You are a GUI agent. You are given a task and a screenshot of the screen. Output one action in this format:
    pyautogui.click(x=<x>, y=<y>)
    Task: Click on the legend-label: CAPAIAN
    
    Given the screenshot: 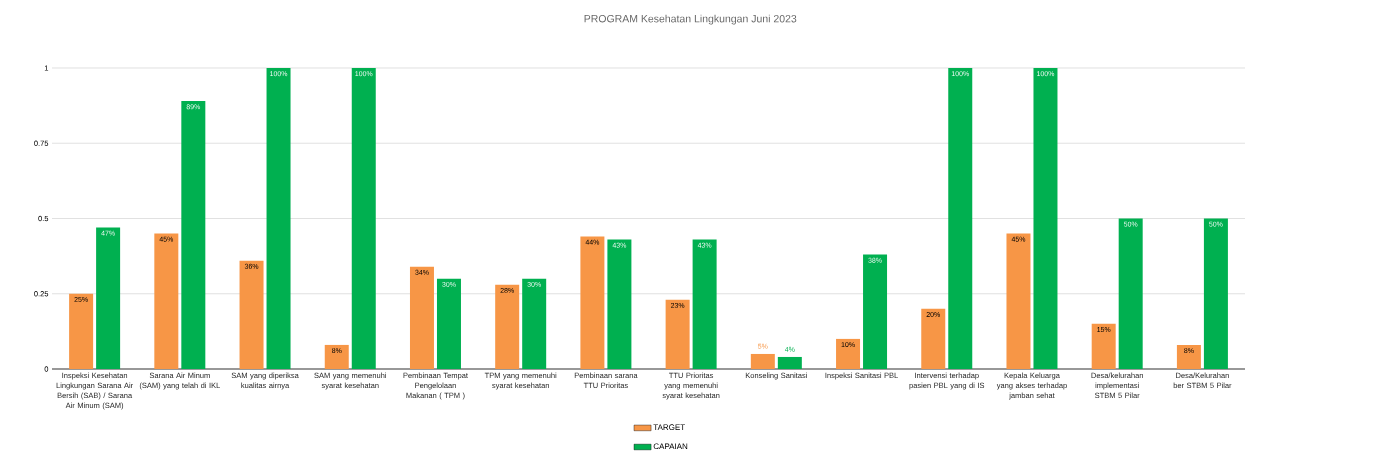 What is the action you would take?
    pyautogui.click(x=670, y=446)
    